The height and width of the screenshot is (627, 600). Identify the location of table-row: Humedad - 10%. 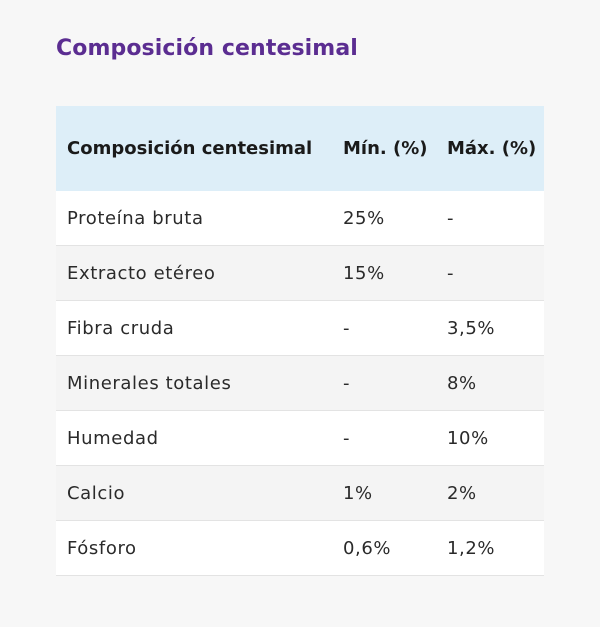
(300, 438).